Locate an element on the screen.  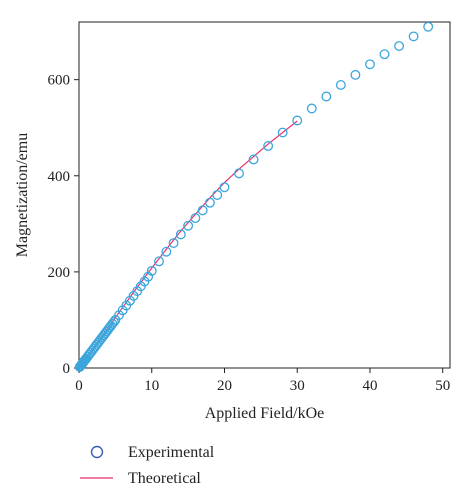
y-tick-label: 600 is located at coordinates (59, 81).